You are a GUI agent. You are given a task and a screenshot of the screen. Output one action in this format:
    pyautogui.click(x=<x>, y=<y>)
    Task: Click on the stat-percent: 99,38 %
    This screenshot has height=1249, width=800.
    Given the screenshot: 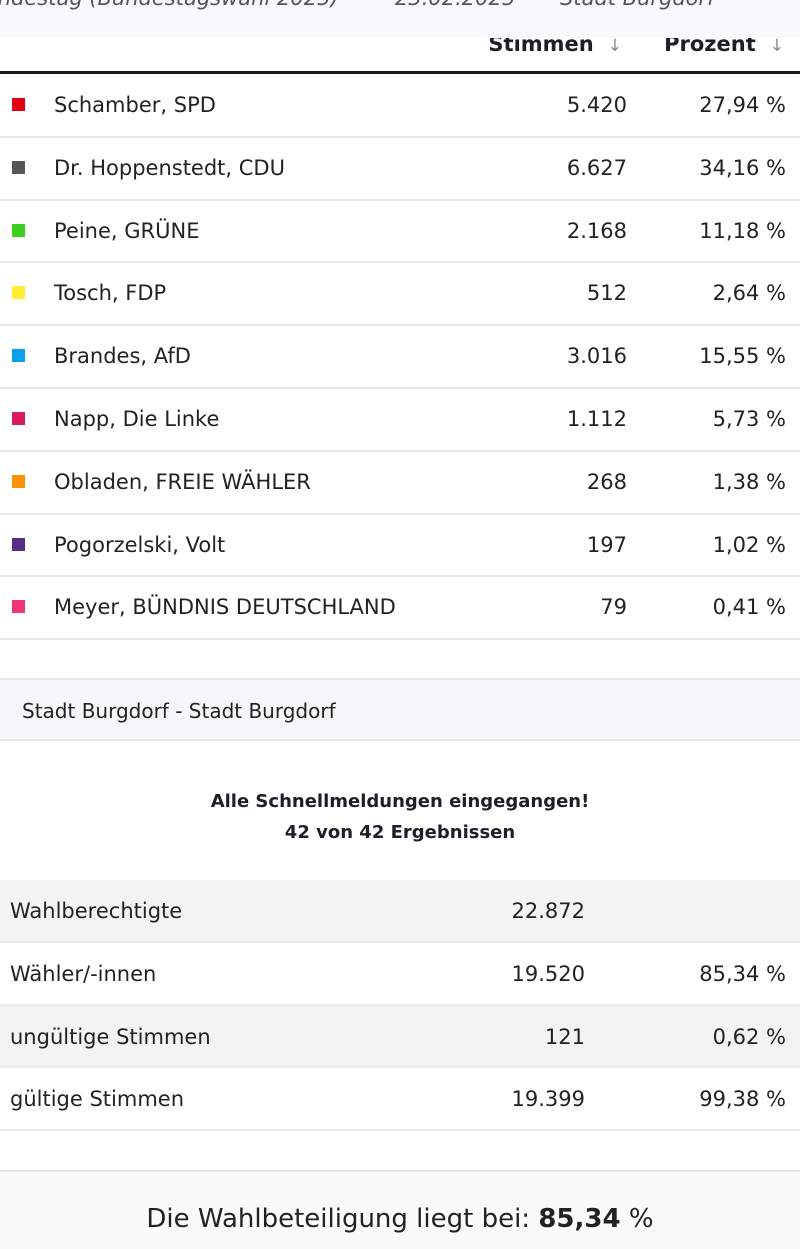 What is the action you would take?
    pyautogui.click(x=742, y=1099)
    